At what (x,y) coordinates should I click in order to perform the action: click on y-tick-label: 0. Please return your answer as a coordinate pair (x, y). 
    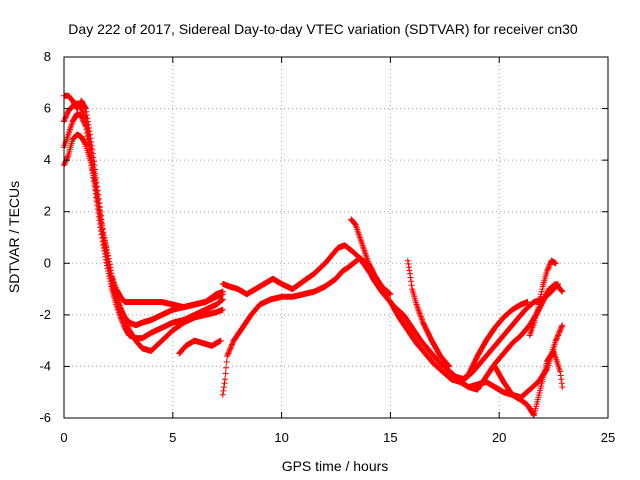
    Looking at the image, I should click on (47, 262).